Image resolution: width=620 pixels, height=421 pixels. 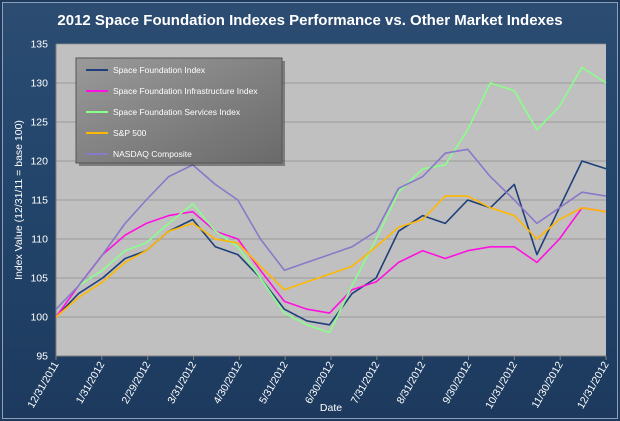 What do you see at coordinates (39, 162) in the screenshot?
I see `y-tick-label: 120` at bounding box center [39, 162].